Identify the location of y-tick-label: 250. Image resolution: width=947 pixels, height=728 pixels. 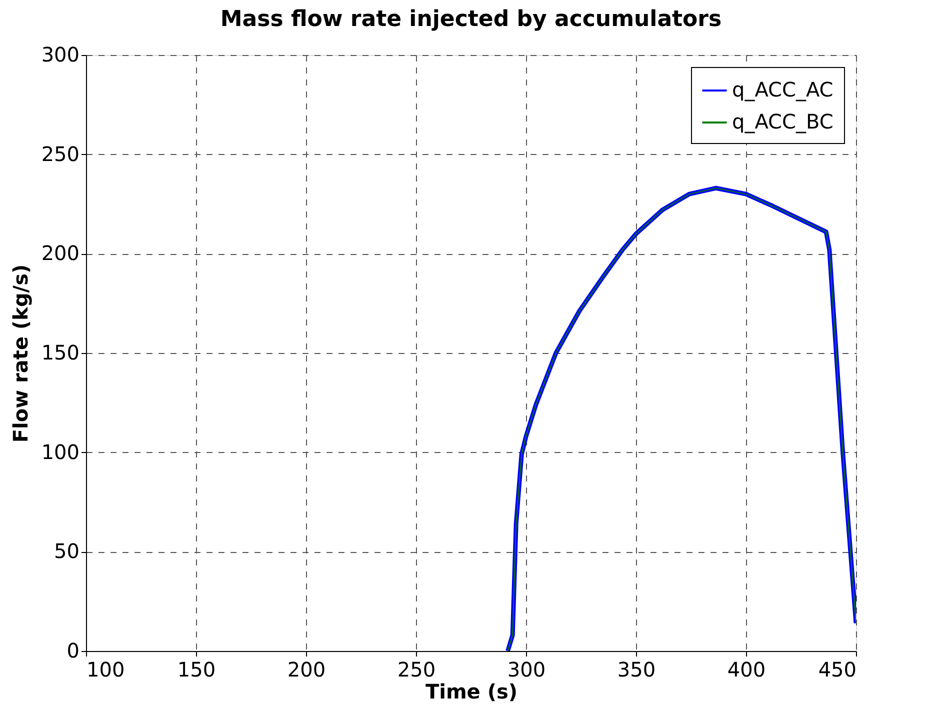
(60, 154).